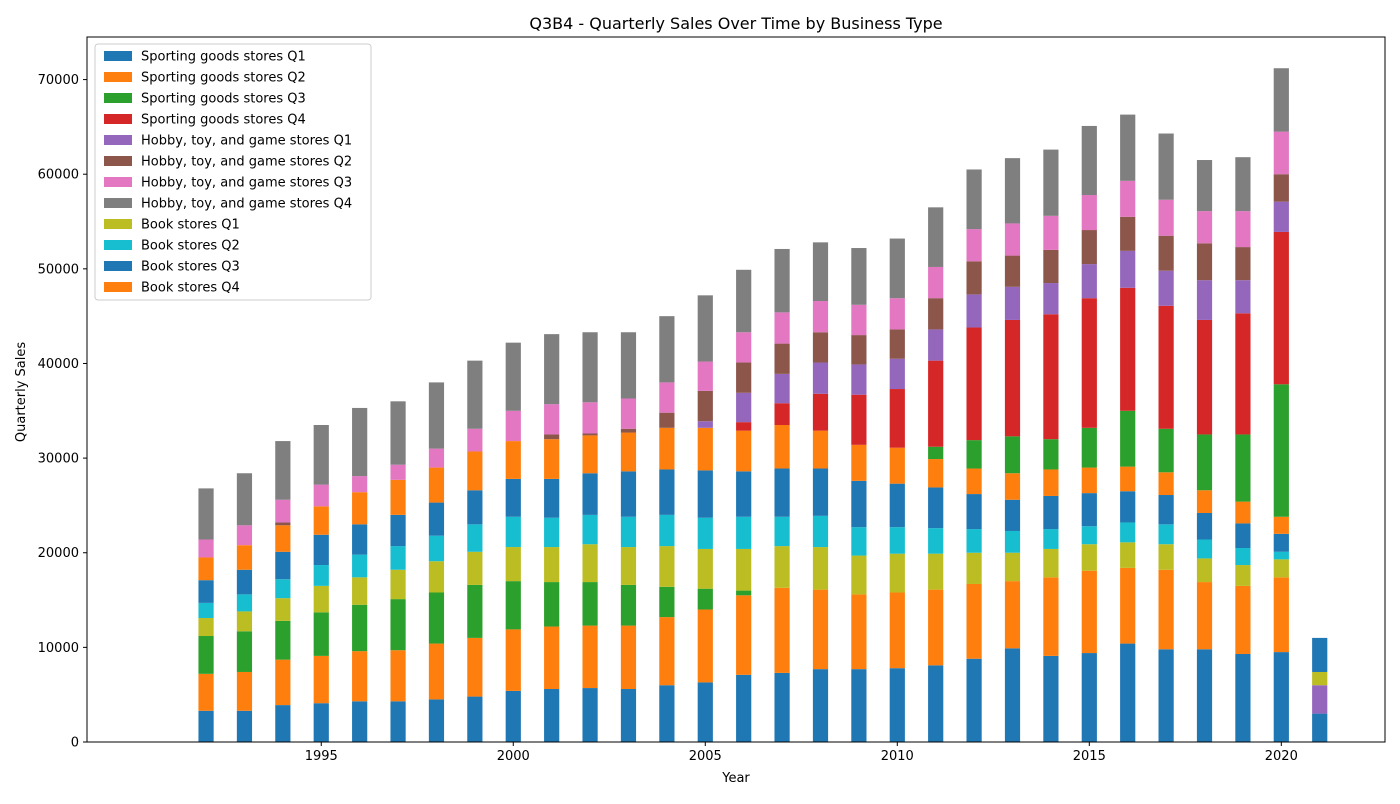 This screenshot has width=1400, height=804. What do you see at coordinates (58, 175) in the screenshot?
I see `y-tick-label: 60000` at bounding box center [58, 175].